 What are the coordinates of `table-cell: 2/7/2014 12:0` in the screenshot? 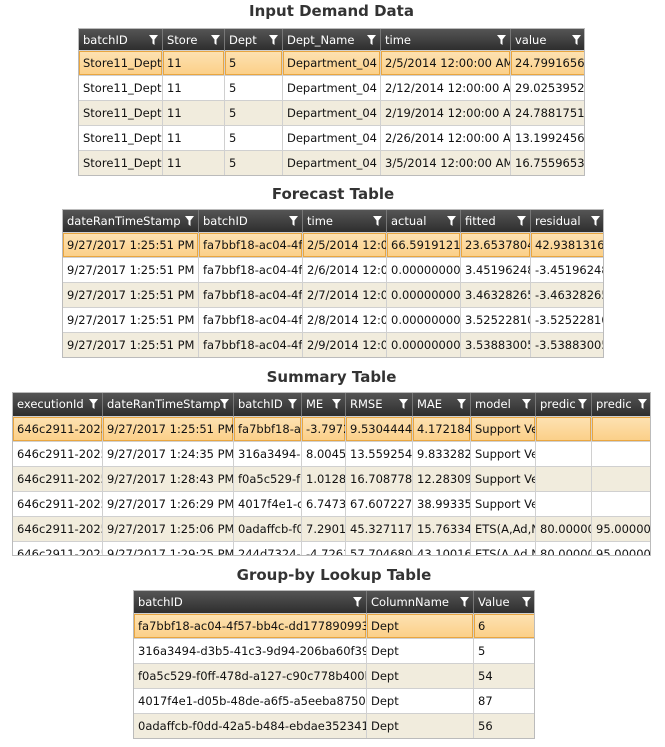 It's located at (345, 295).